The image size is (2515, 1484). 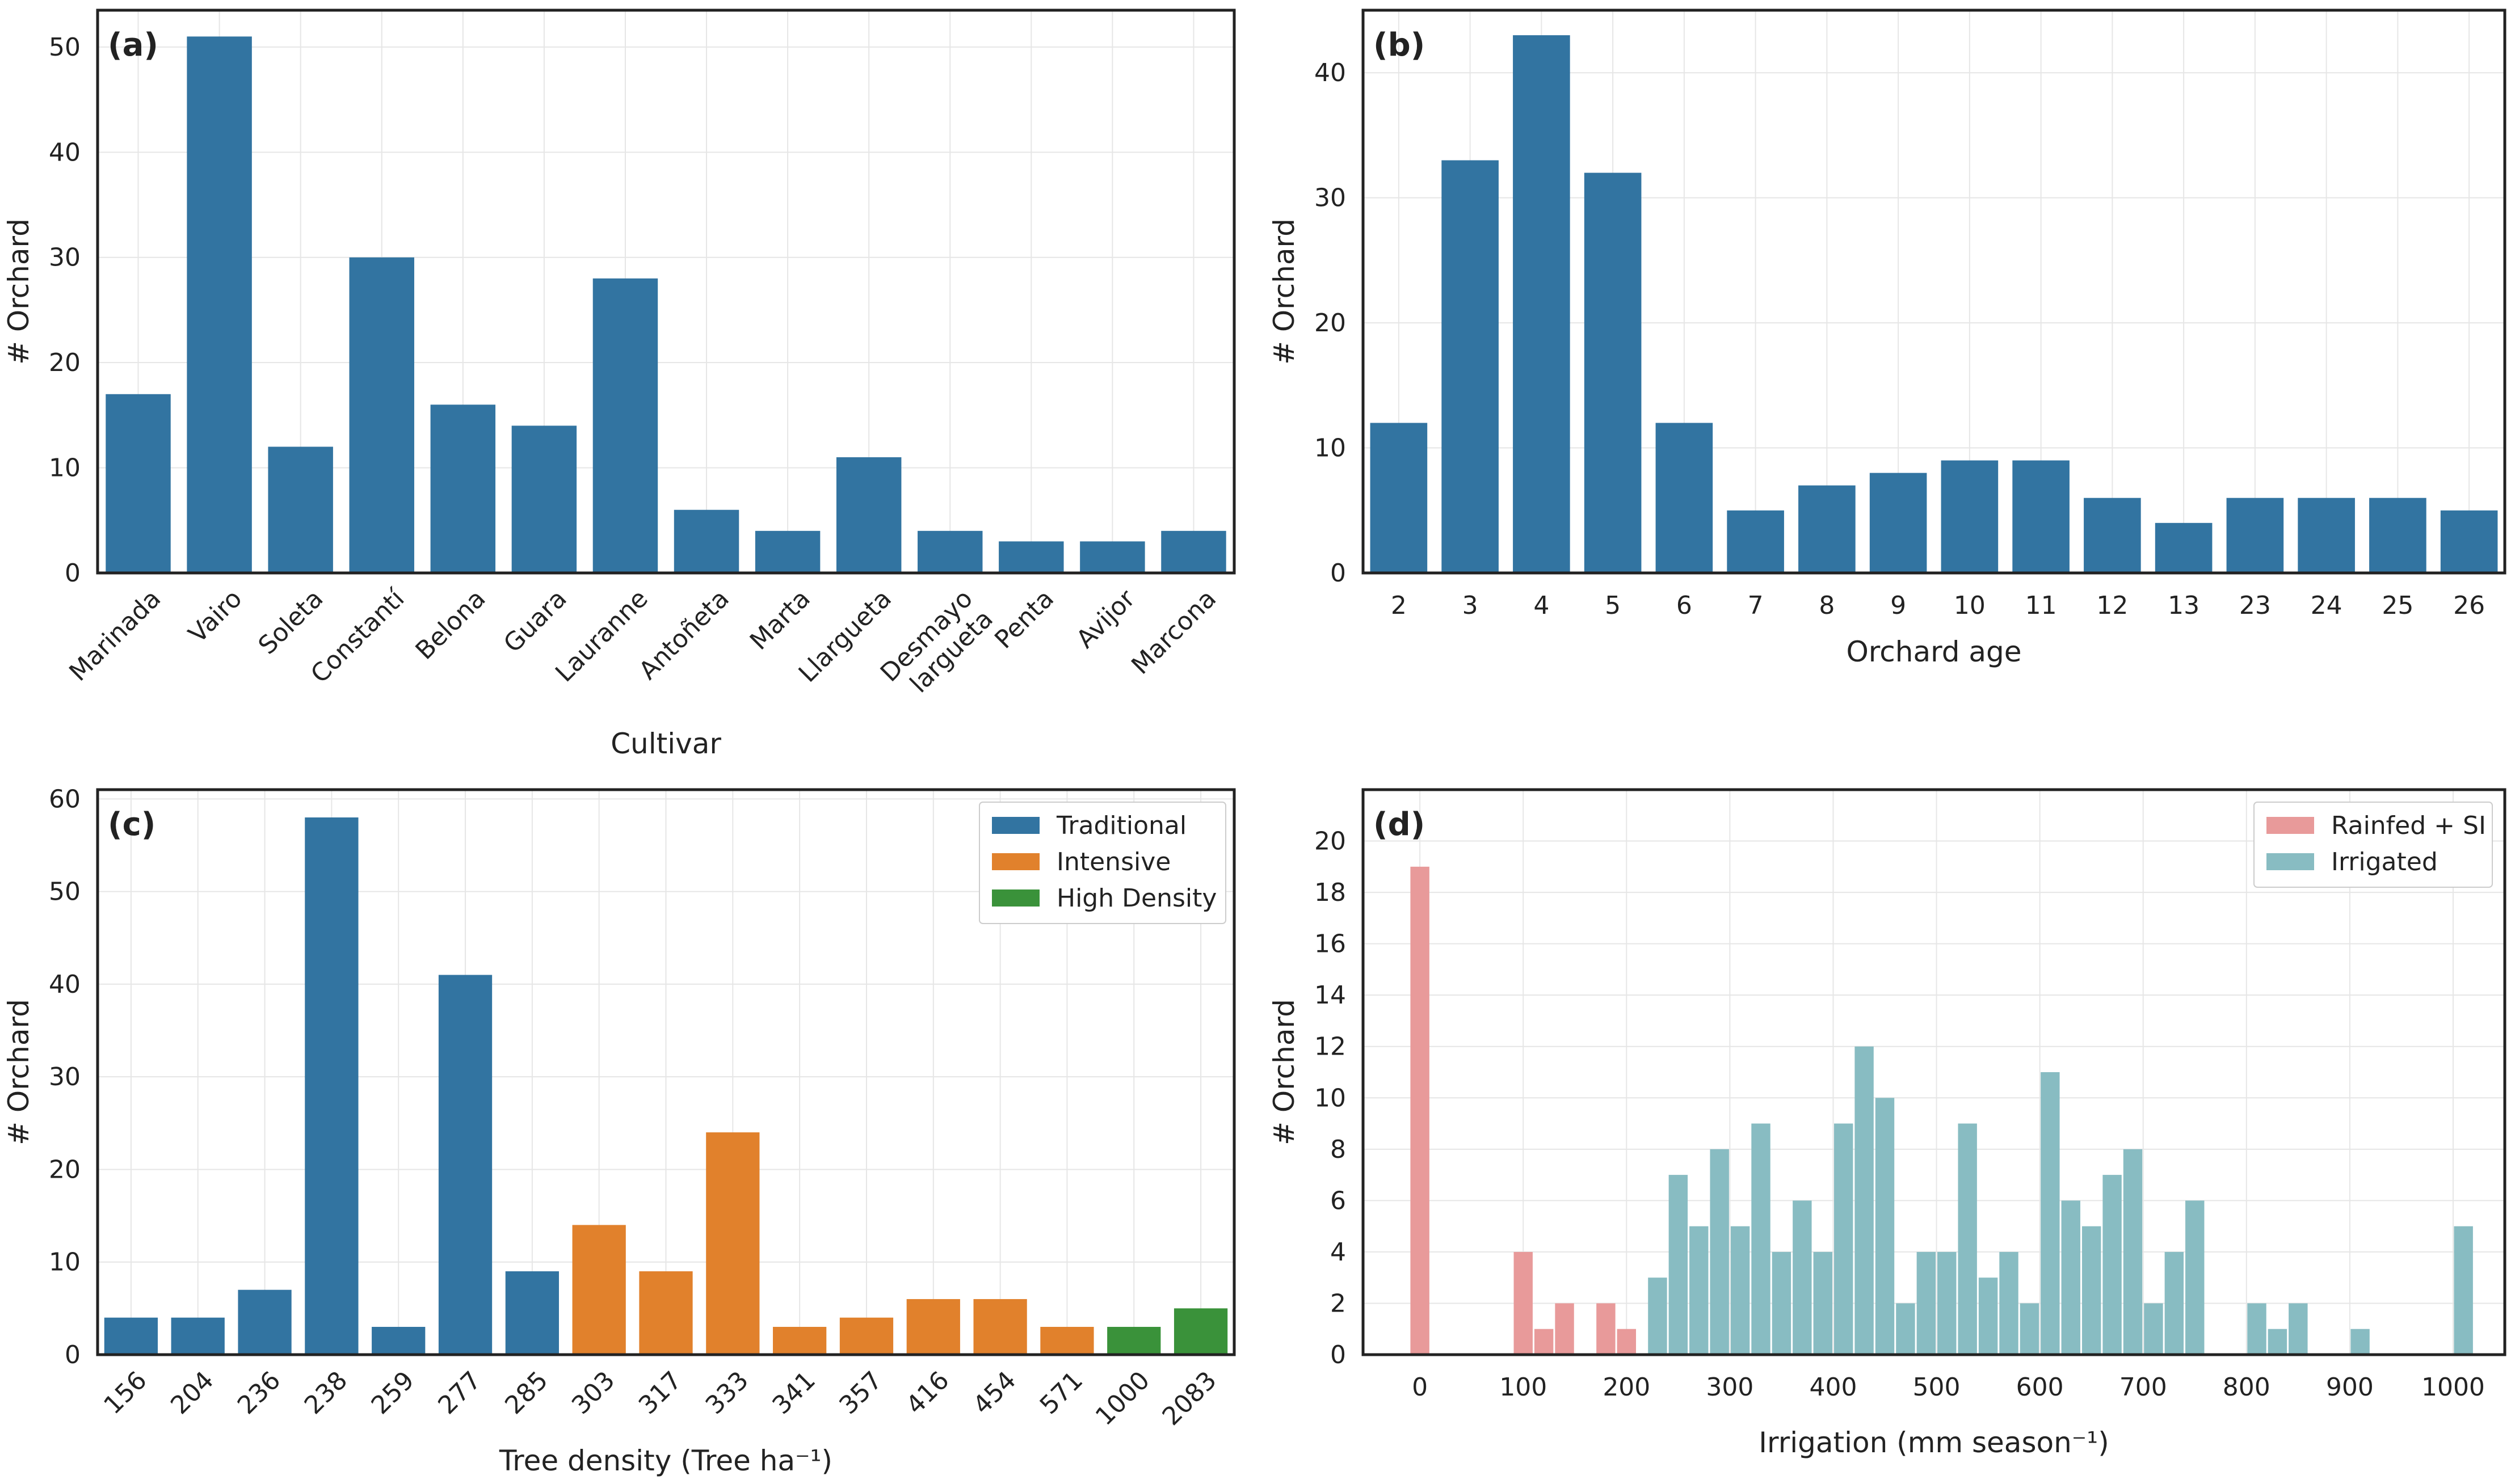 I want to click on x-tick-label: 259, so click(x=393, y=1393).